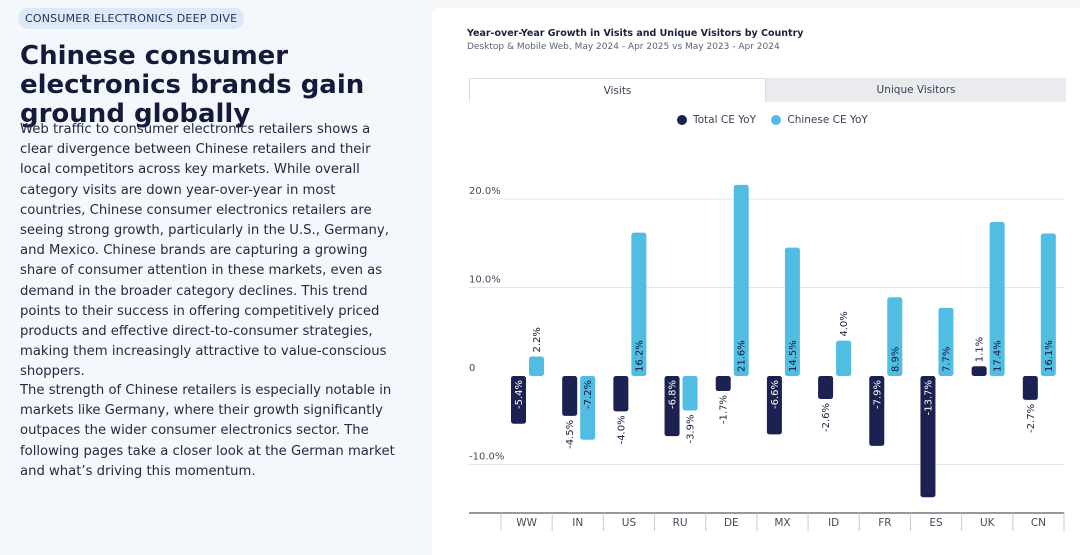  What do you see at coordinates (833, 523) in the screenshot?
I see `x-tick-label: ID` at bounding box center [833, 523].